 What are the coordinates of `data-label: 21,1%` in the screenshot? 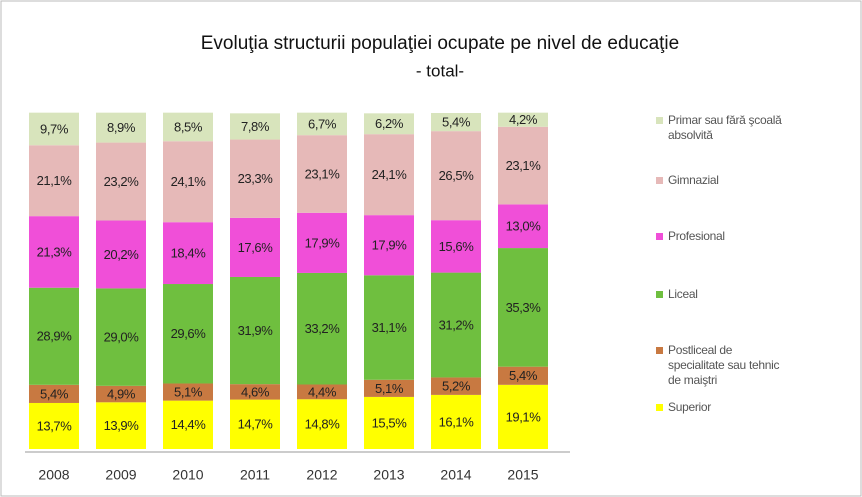 It's located at (55, 180).